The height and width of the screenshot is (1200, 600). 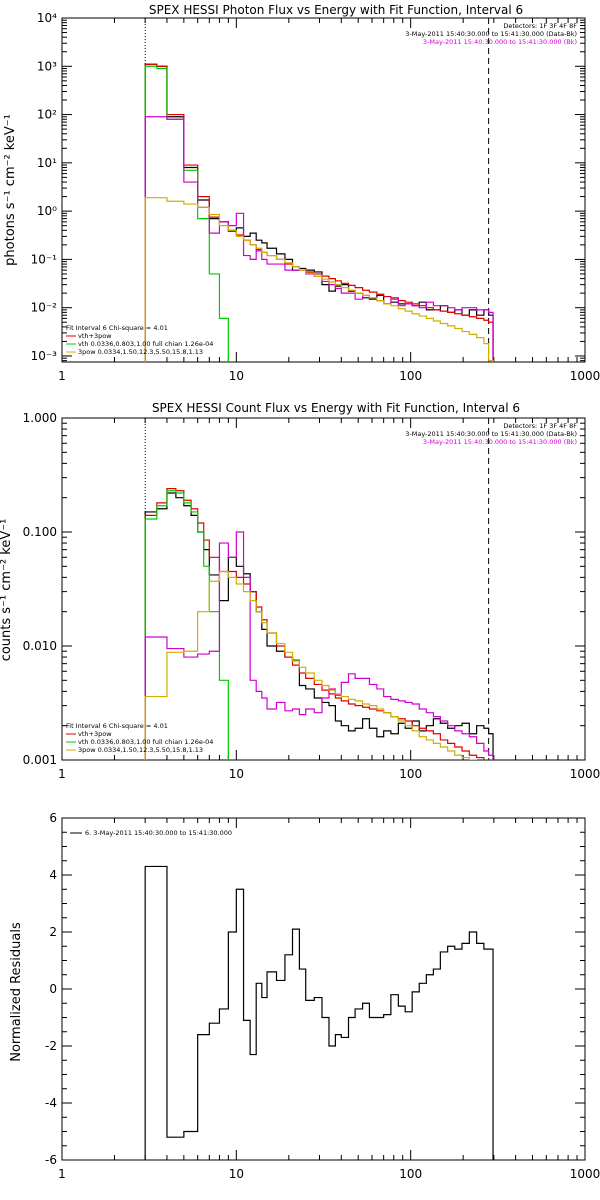 What do you see at coordinates (7, 590) in the screenshot?
I see `count-flux-ylabel: counts s⁻¹ cm⁻² keV⁻¹` at bounding box center [7, 590].